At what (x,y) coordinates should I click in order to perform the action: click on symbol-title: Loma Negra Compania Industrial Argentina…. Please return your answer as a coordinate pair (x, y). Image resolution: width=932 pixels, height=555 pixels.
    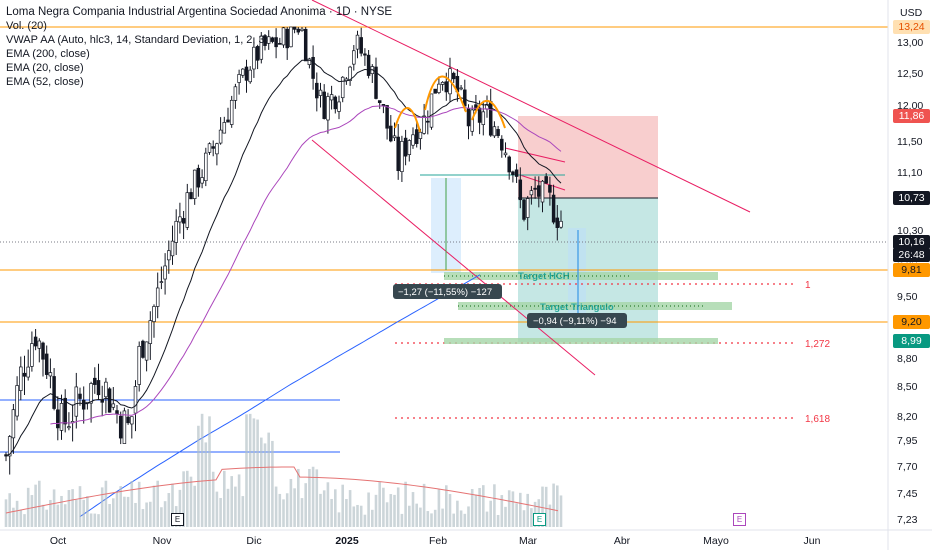
    Looking at the image, I should click on (199, 12).